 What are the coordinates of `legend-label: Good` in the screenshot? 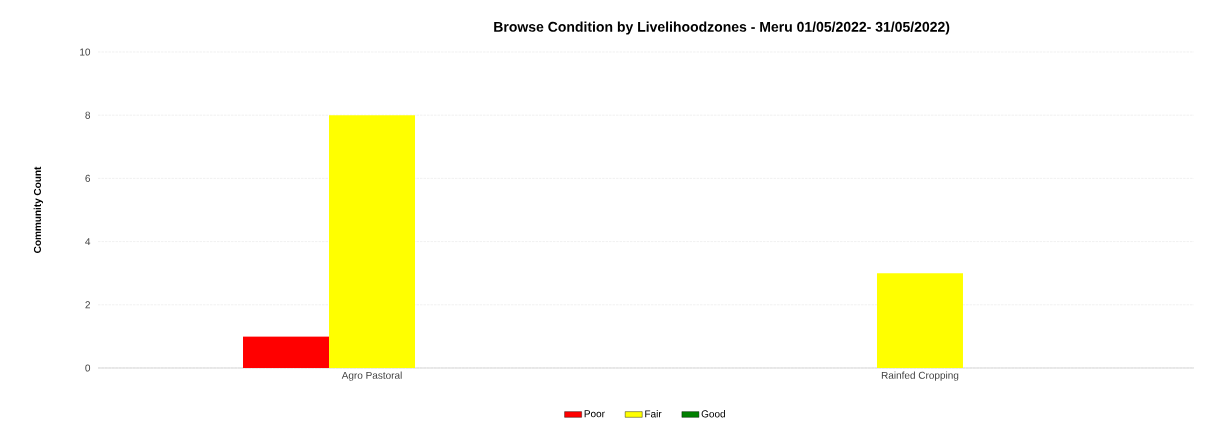 It's located at (713, 414).